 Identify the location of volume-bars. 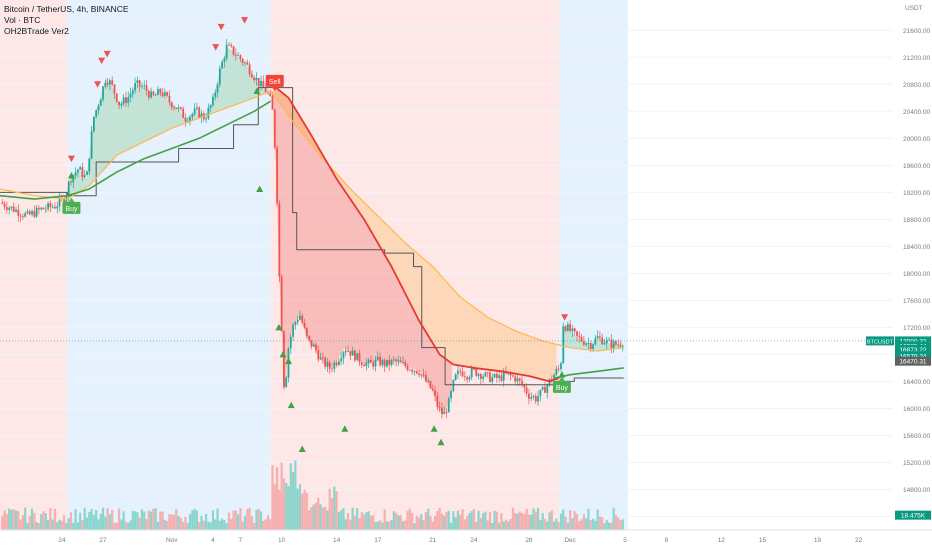
(312, 495).